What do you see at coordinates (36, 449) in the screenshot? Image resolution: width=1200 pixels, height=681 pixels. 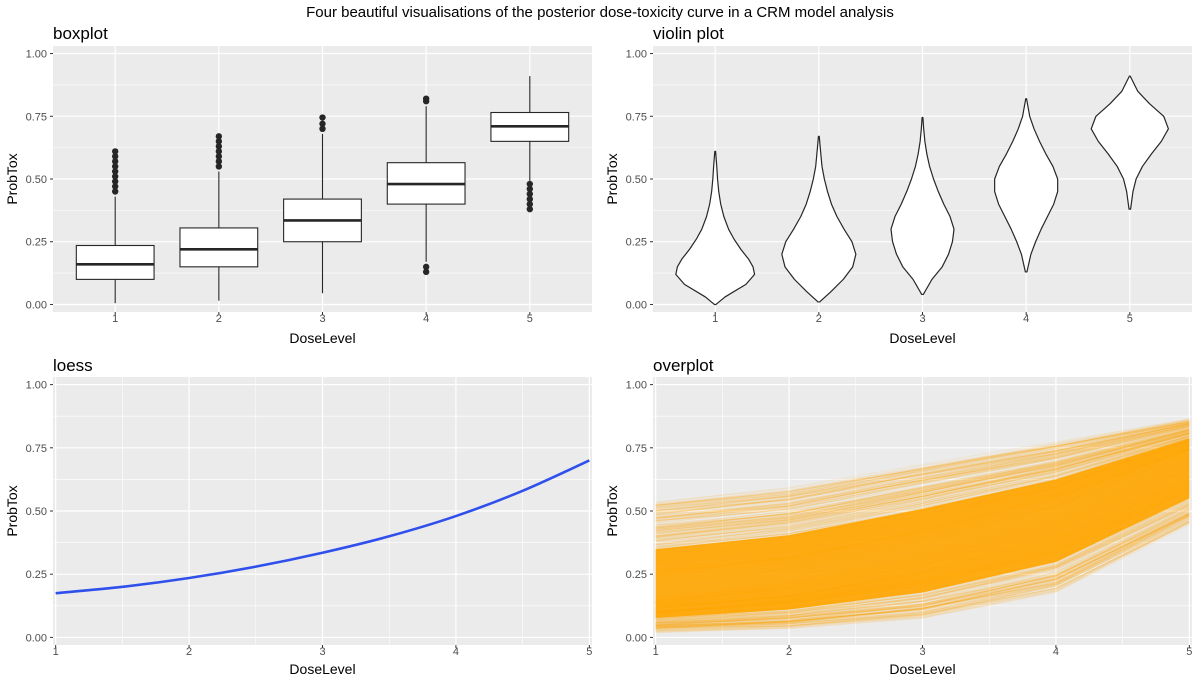 I see `y-tick-label: 0.75` at bounding box center [36, 449].